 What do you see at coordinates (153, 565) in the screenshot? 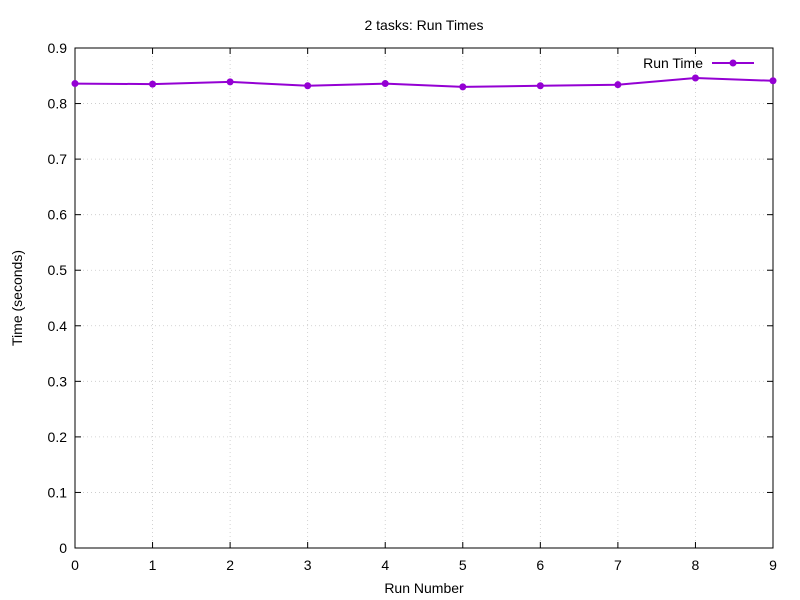
I see `x-tick-label: 1` at bounding box center [153, 565].